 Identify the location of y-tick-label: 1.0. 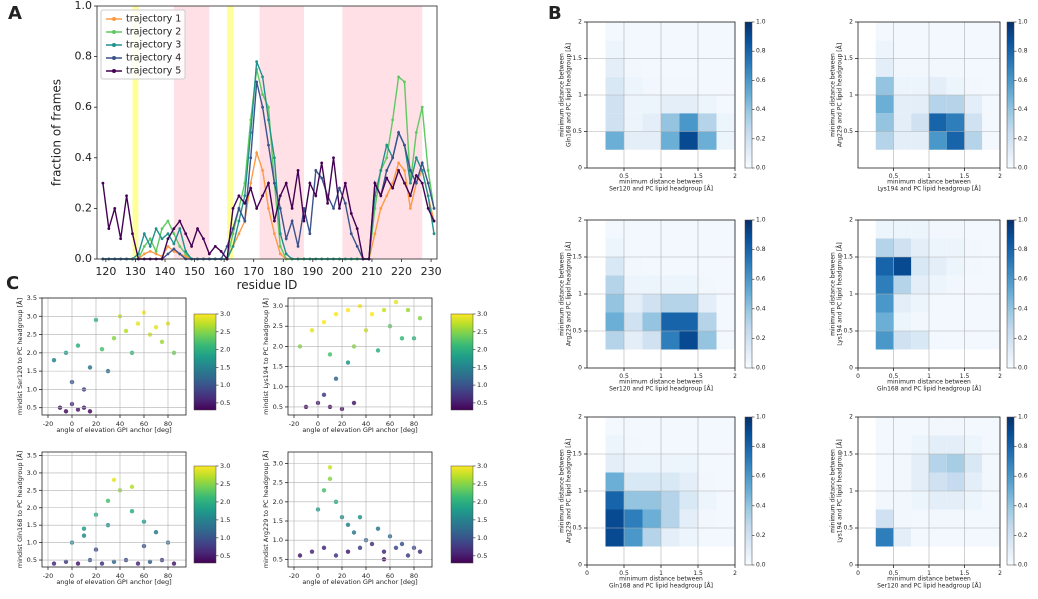
(278, 540).